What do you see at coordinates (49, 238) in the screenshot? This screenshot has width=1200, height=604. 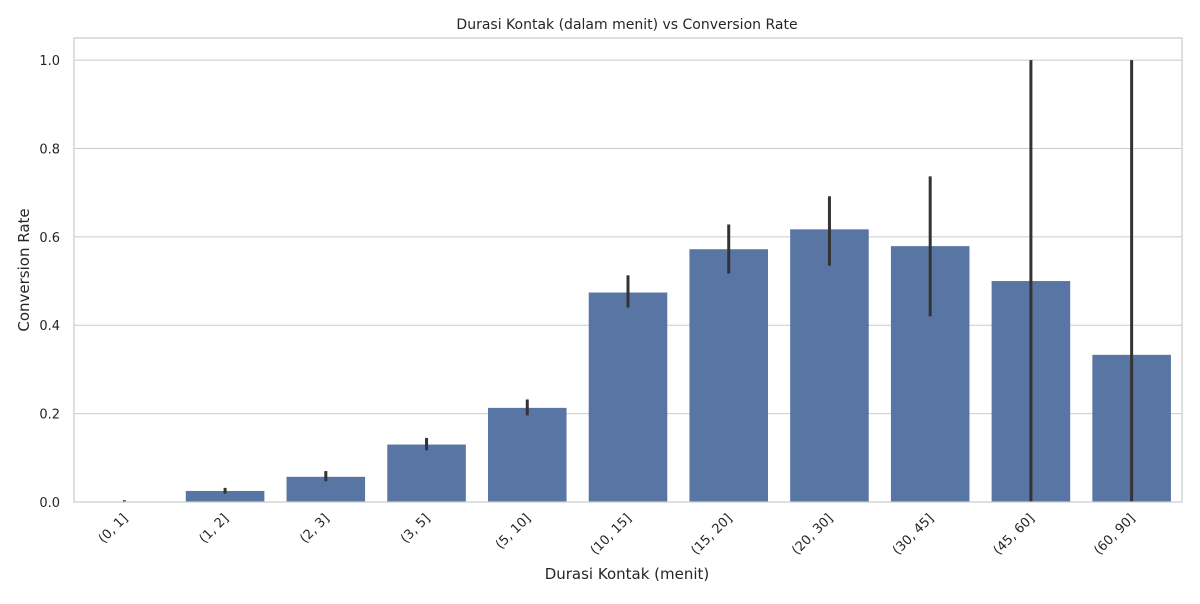 I see `y-tick-label: 0.6` at bounding box center [49, 238].